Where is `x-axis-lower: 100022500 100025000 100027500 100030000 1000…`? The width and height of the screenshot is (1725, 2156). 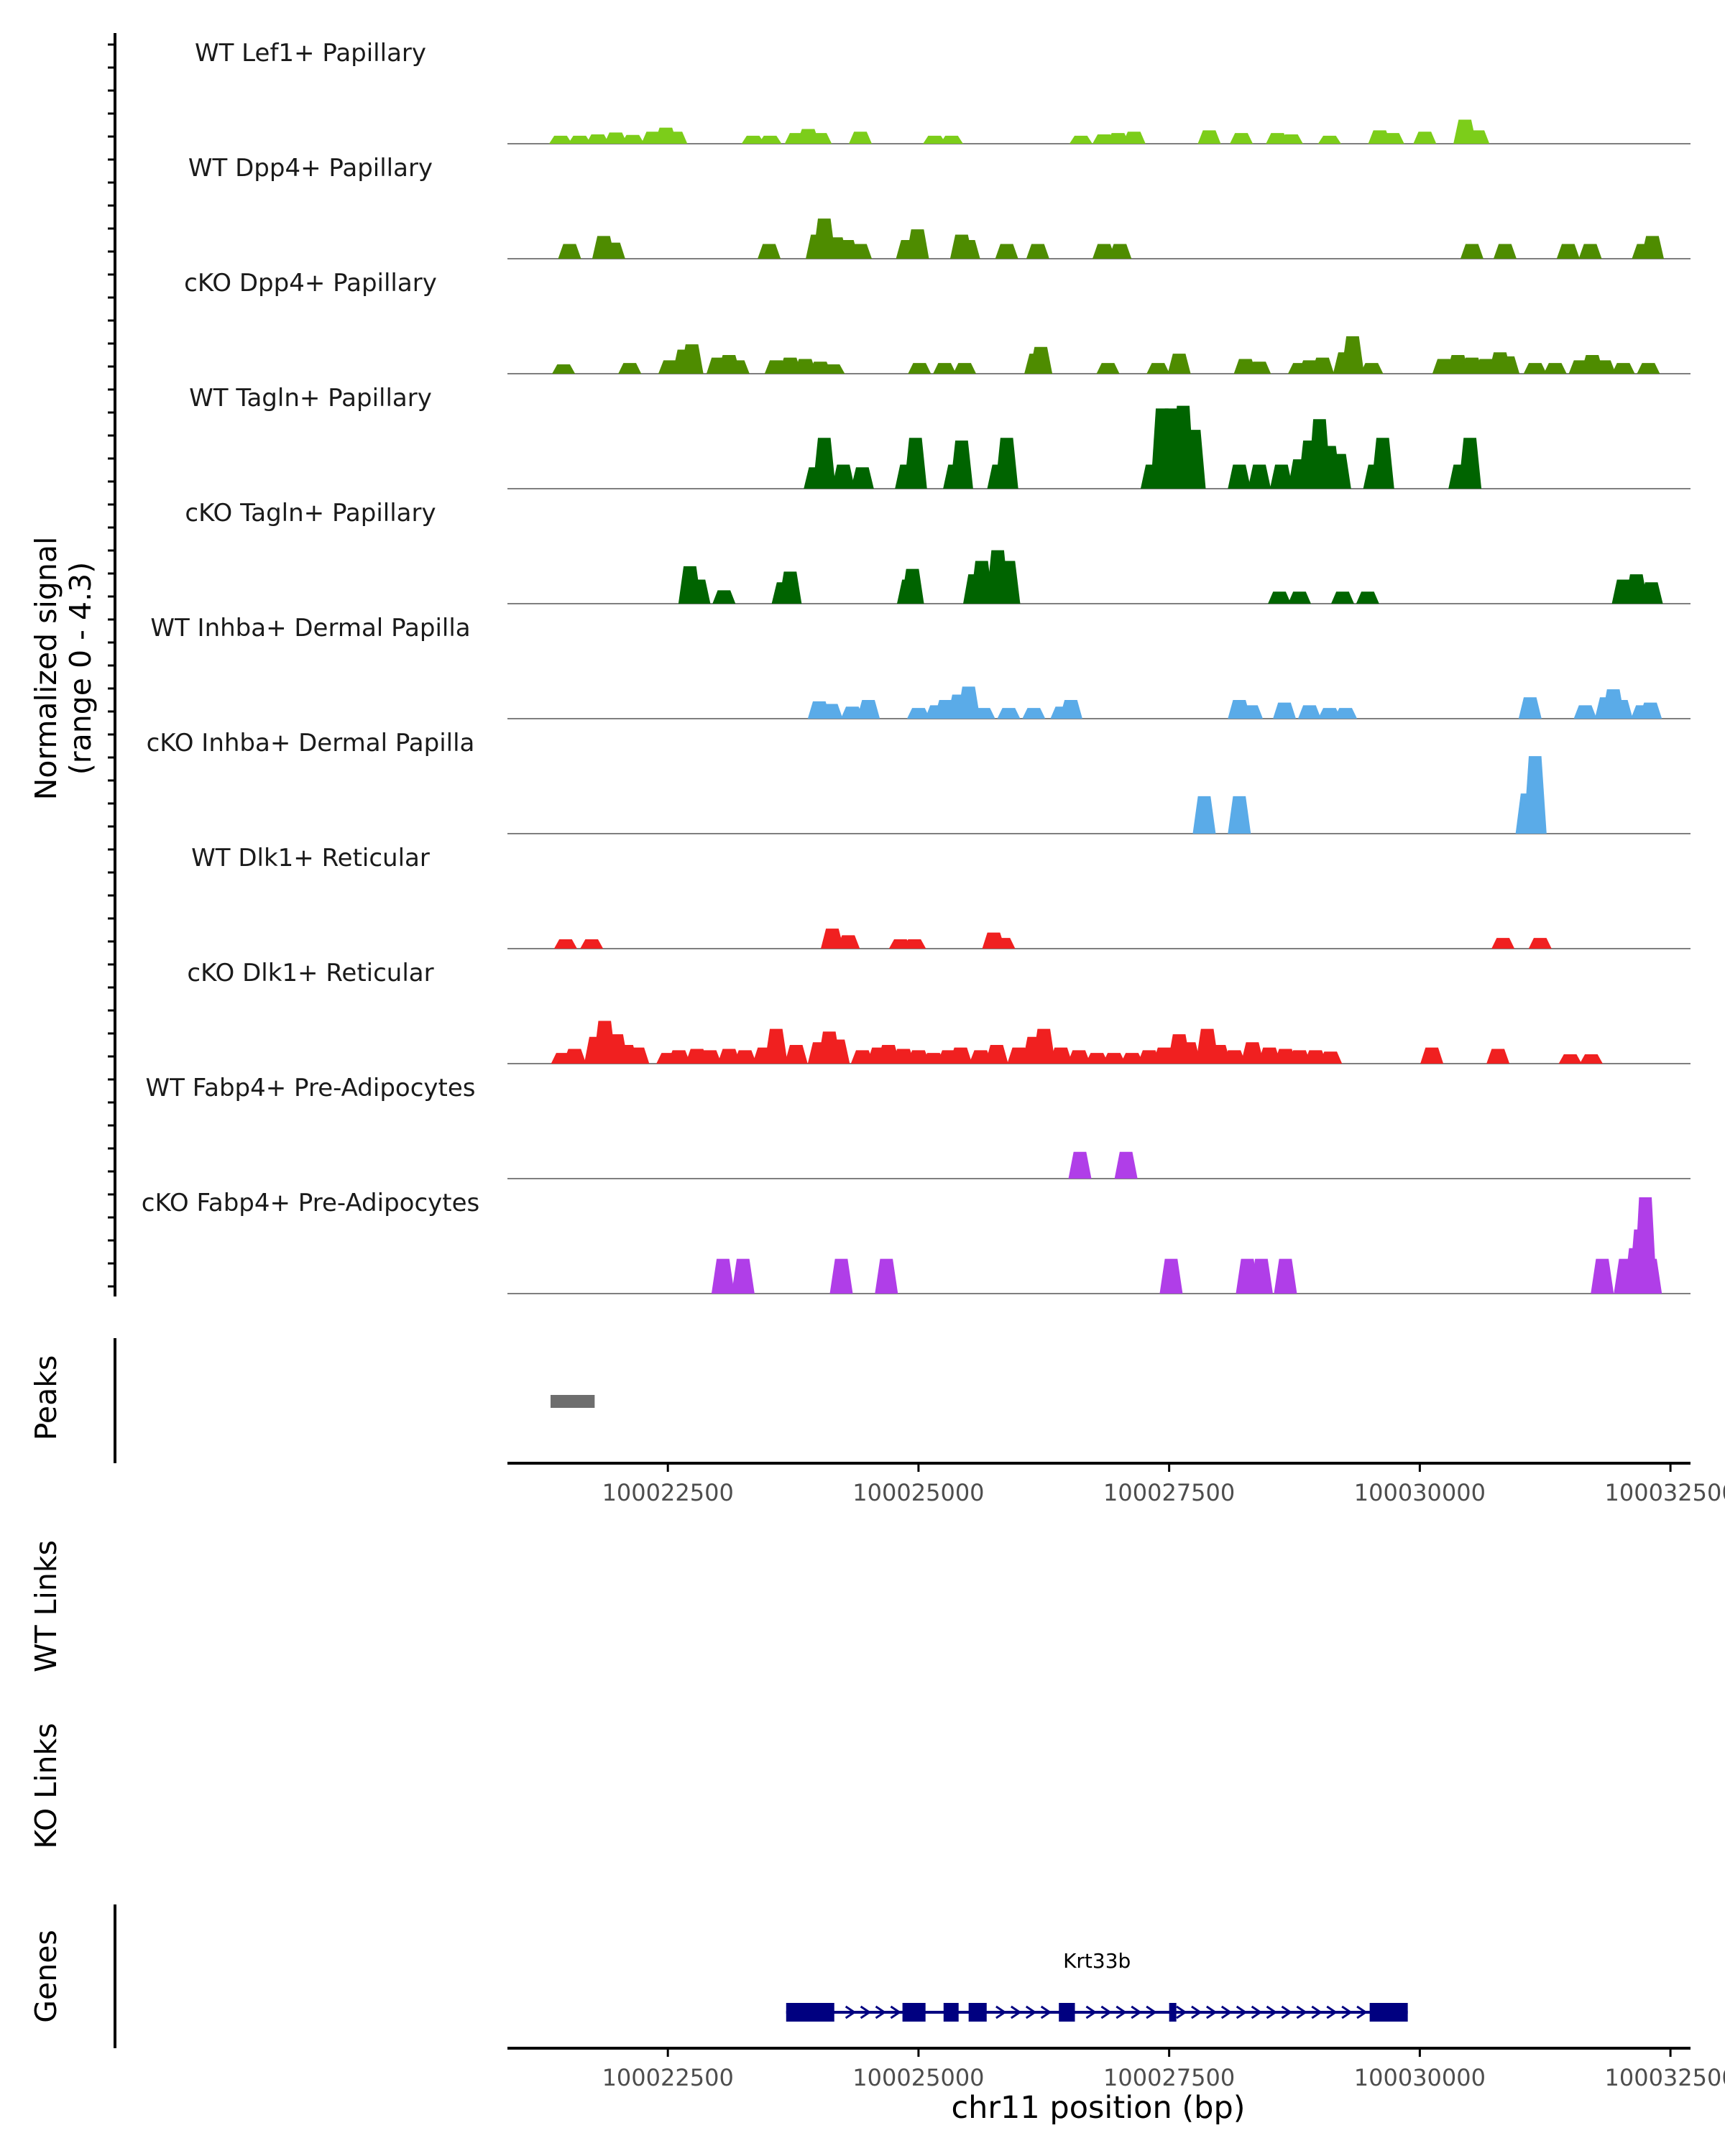 x-axis-lower: 100022500 100025000 100027500 100030000 1000… is located at coordinates (1116, 2069).